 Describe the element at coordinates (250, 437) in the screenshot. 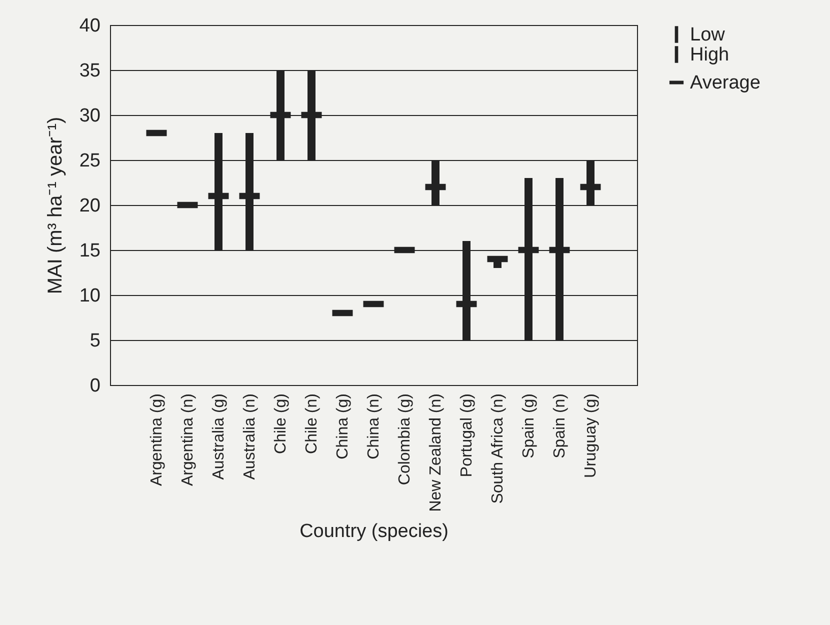

I see `x-tick-label: Australia (n)` at that location.